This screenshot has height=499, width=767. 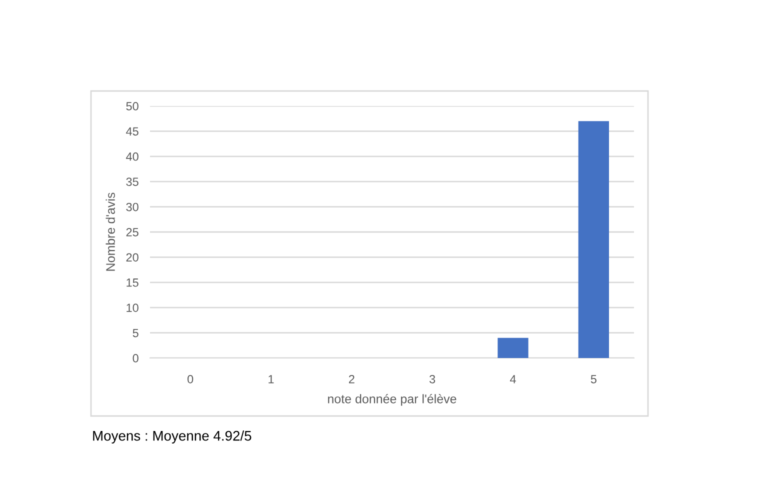 What do you see at coordinates (132, 257) in the screenshot?
I see `y-tick-label: 20` at bounding box center [132, 257].